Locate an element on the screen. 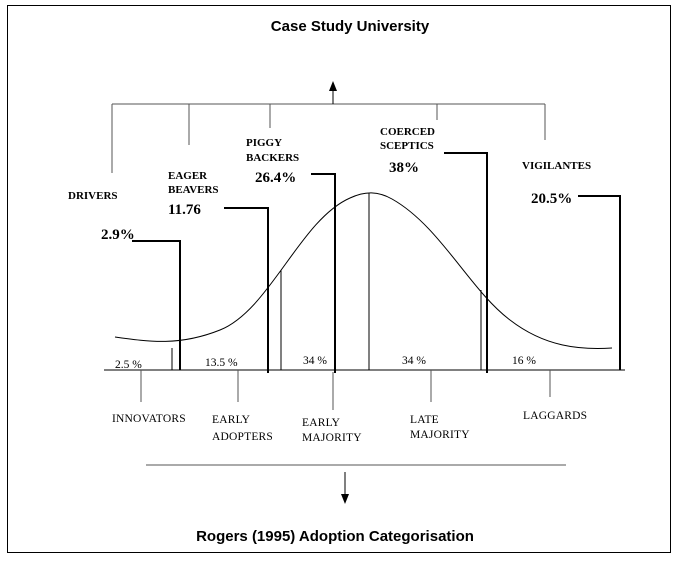 This screenshot has height=561, width=682. category-early-adopters-1: EARLY is located at coordinates (231, 420).